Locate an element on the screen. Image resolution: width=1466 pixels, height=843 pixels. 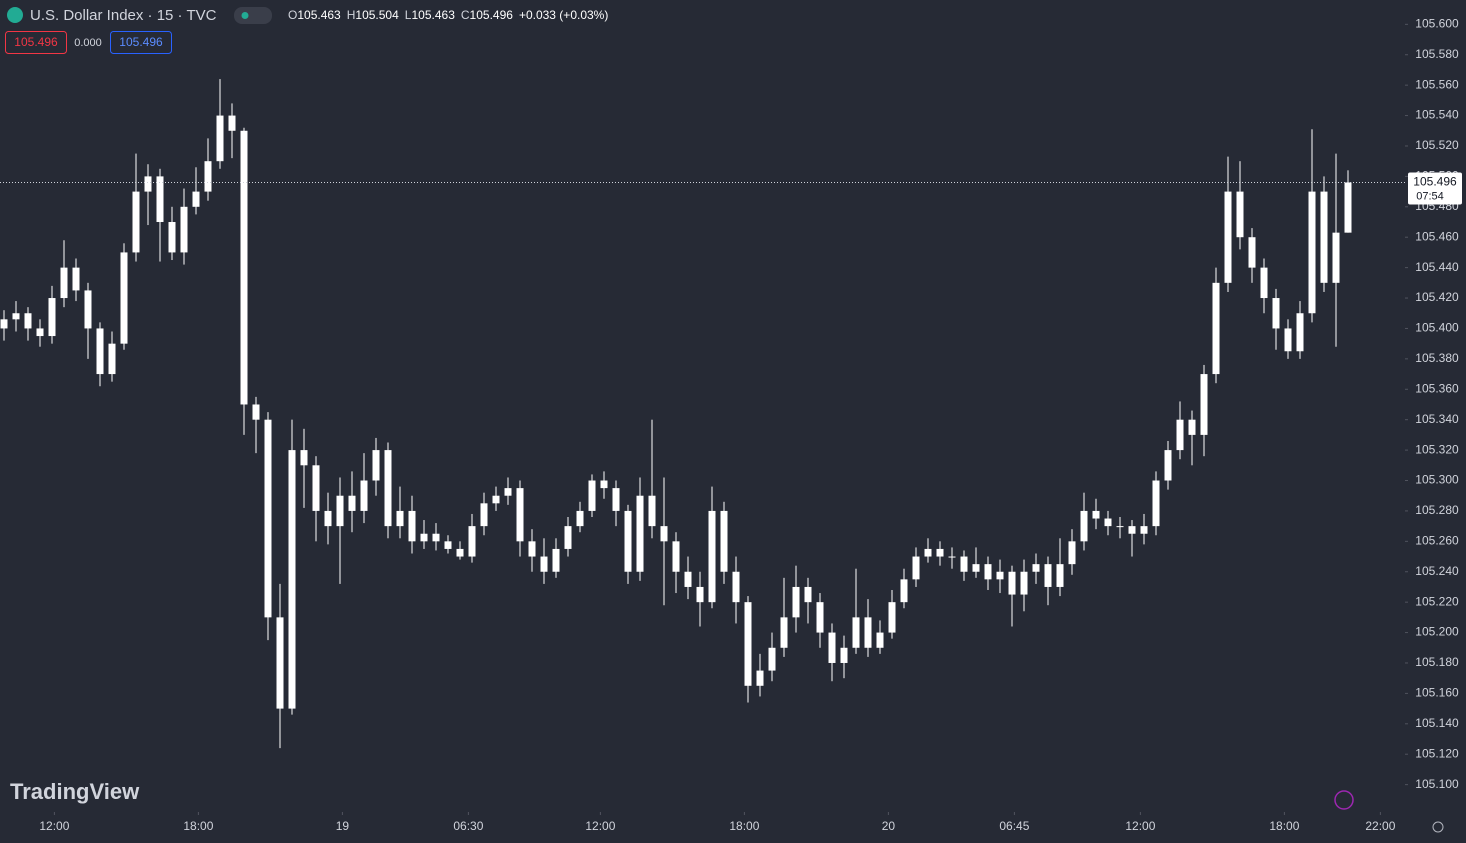
ohlc-label: O is located at coordinates (292, 15).